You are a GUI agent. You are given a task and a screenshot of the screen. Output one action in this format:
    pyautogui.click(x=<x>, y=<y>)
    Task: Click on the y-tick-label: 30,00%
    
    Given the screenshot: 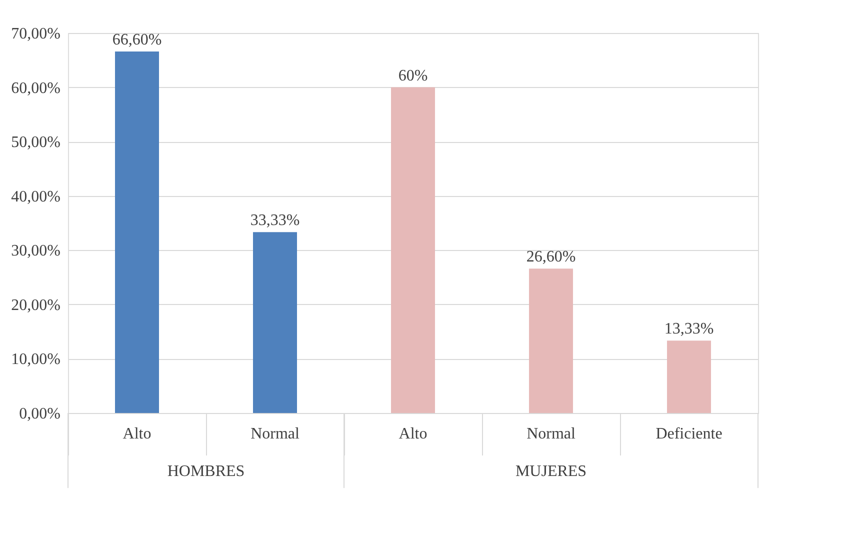 What is the action you would take?
    pyautogui.click(x=35, y=251)
    